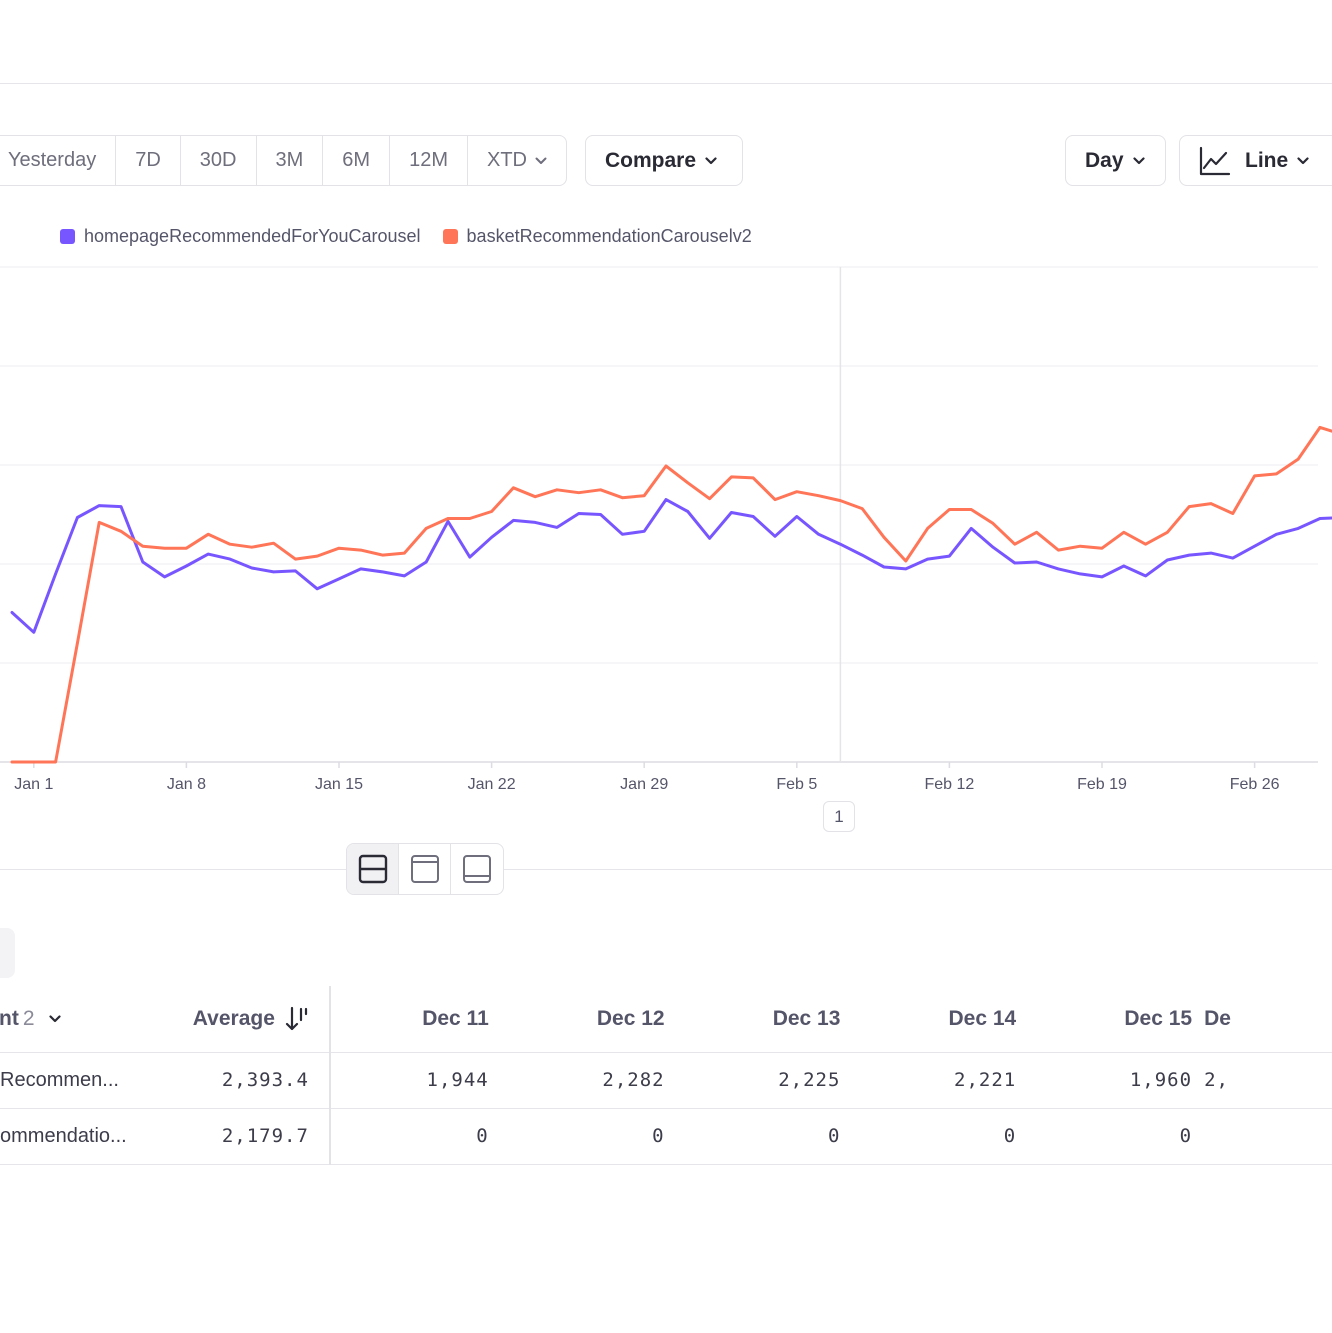 This screenshot has width=1332, height=1333. I want to click on date-column-header: Dec 15, so click(1104, 1019).